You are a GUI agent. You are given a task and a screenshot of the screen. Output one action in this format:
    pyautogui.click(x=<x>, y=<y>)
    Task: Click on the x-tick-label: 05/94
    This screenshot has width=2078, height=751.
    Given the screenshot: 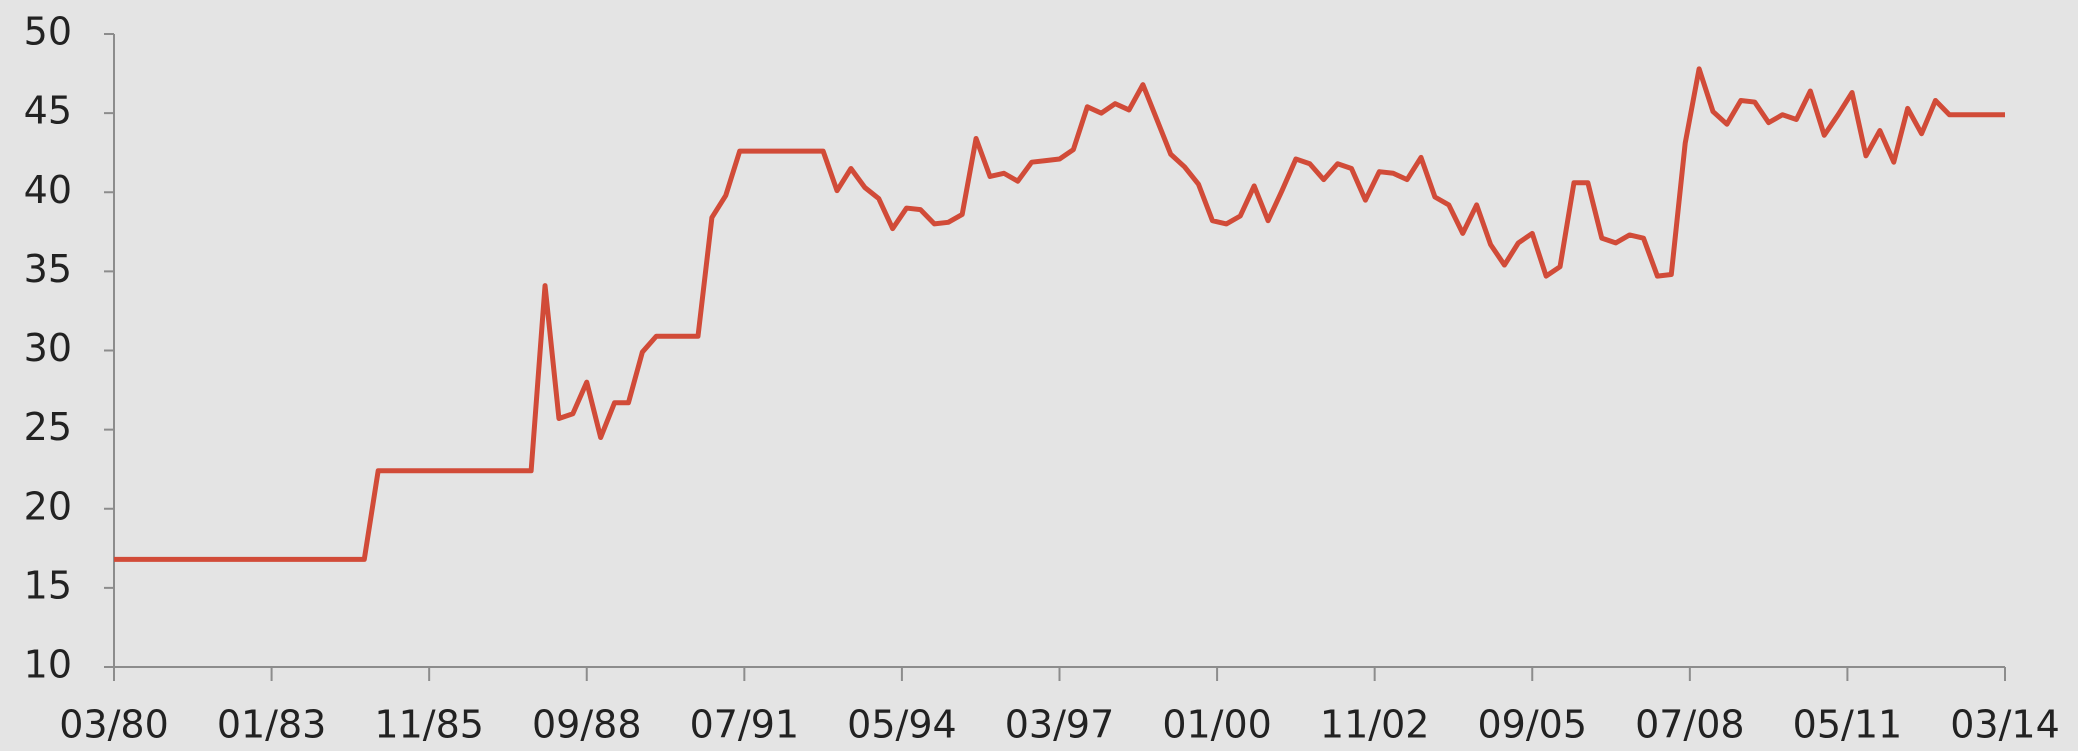 What is the action you would take?
    pyautogui.click(x=902, y=725)
    